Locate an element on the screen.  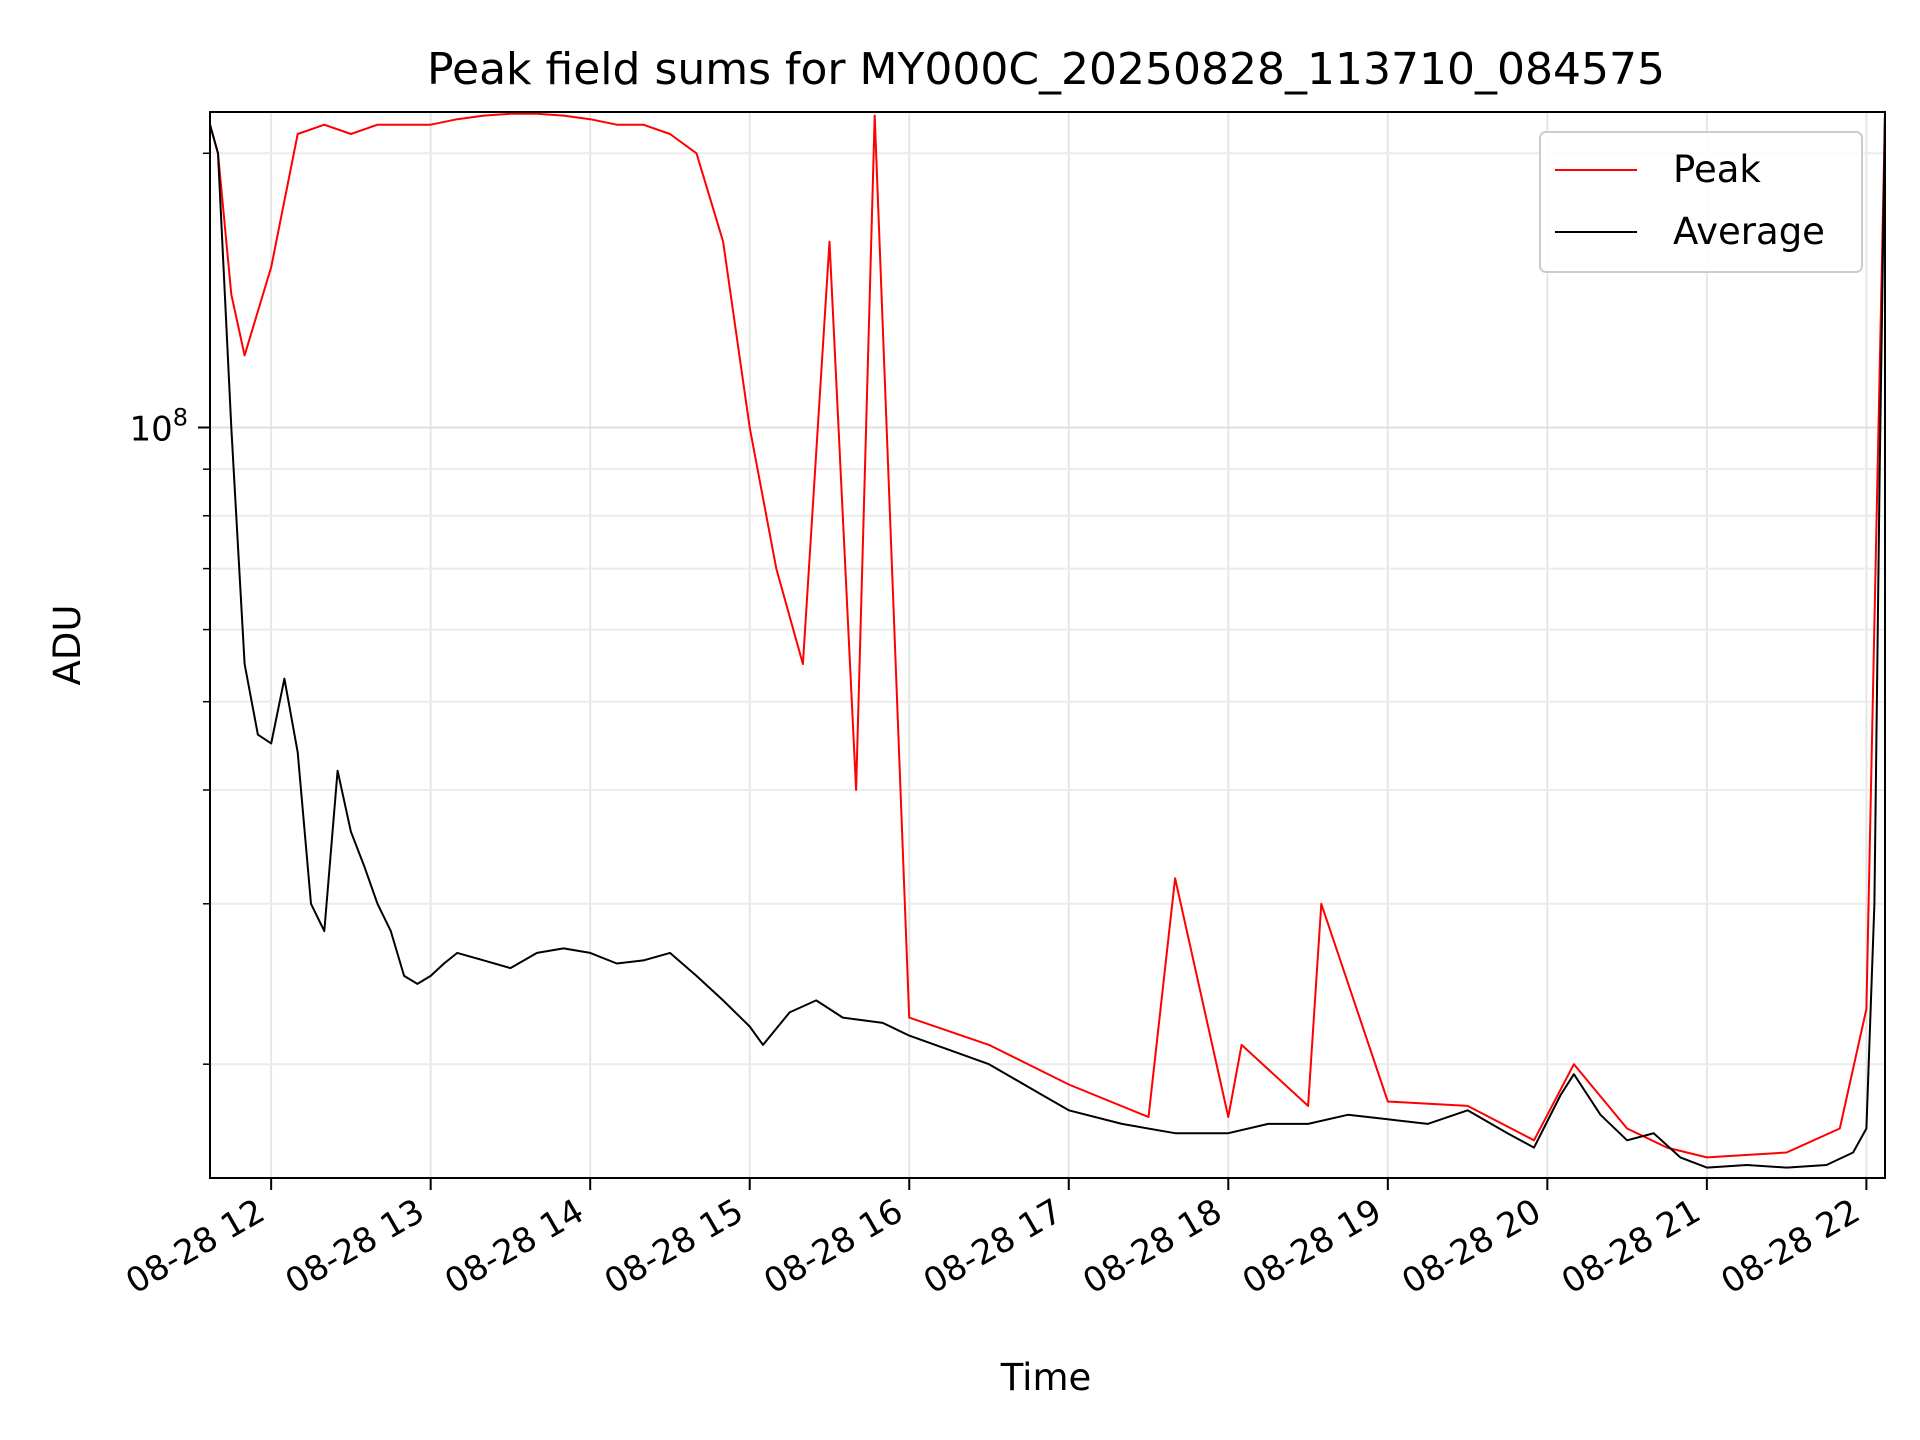
y-axis-label: ADU is located at coordinates (67, 645).